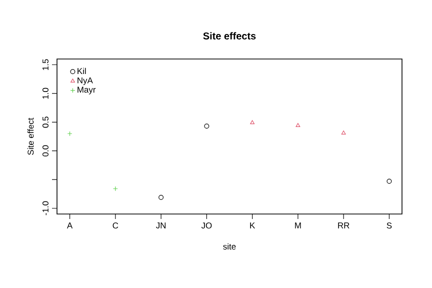 Image resolution: width=432 pixels, height=288 pixels. What do you see at coordinates (85, 81) in the screenshot?
I see `legend-label: NyA` at bounding box center [85, 81].